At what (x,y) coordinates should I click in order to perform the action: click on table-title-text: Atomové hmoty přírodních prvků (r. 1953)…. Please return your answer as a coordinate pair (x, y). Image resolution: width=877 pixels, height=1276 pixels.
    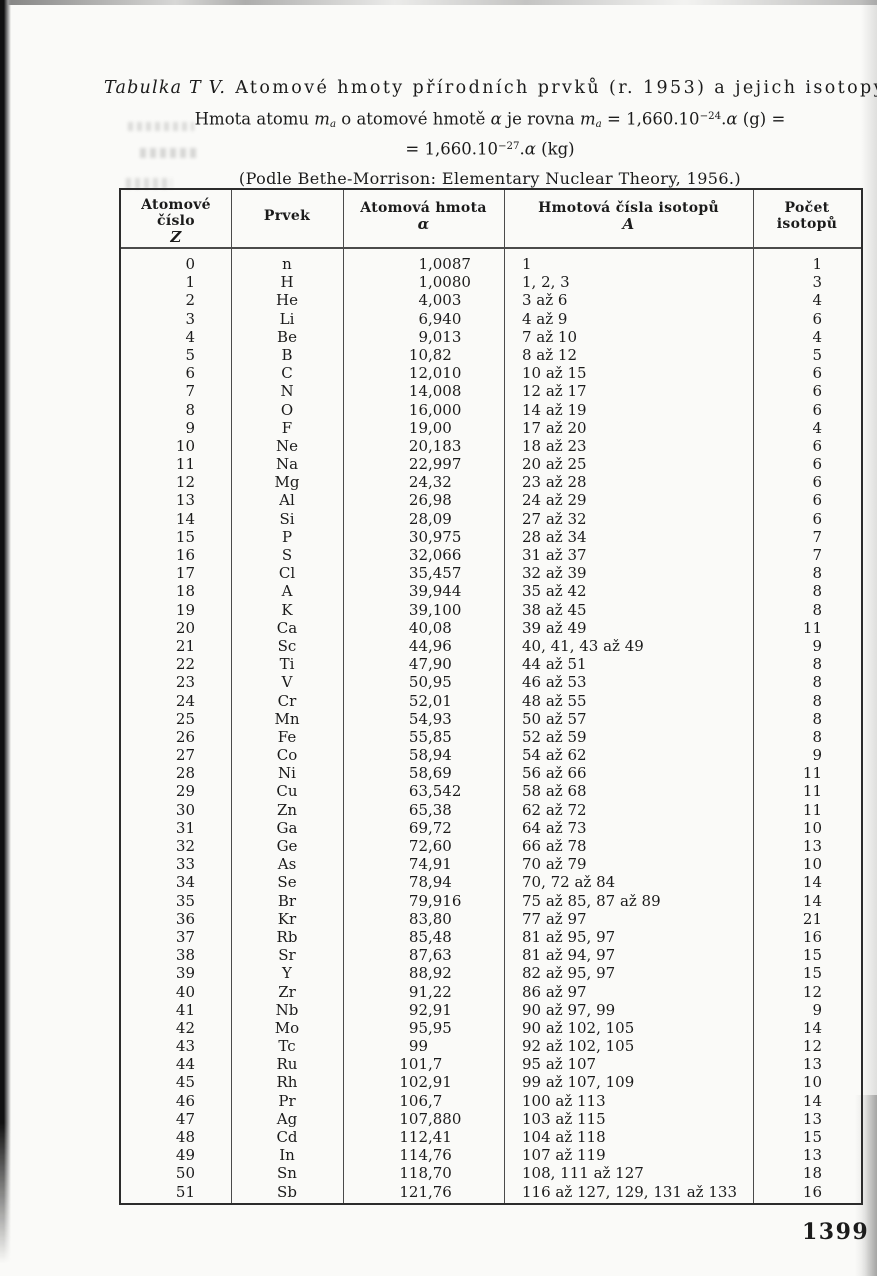
    Looking at the image, I should click on (556, 88).